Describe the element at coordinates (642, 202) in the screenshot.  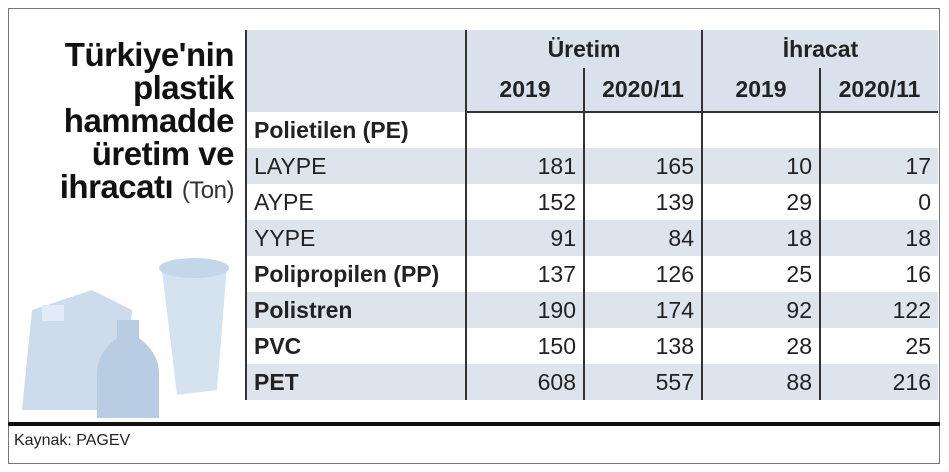
I see `cell: 139` at that location.